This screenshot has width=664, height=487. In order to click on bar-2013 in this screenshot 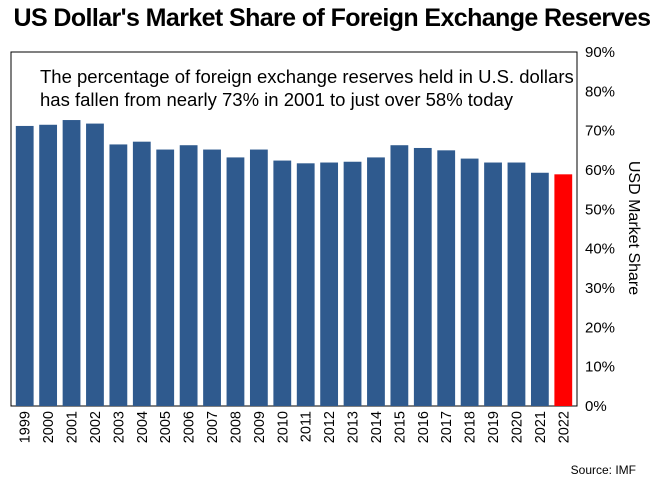, I will do `click(352, 283)`.